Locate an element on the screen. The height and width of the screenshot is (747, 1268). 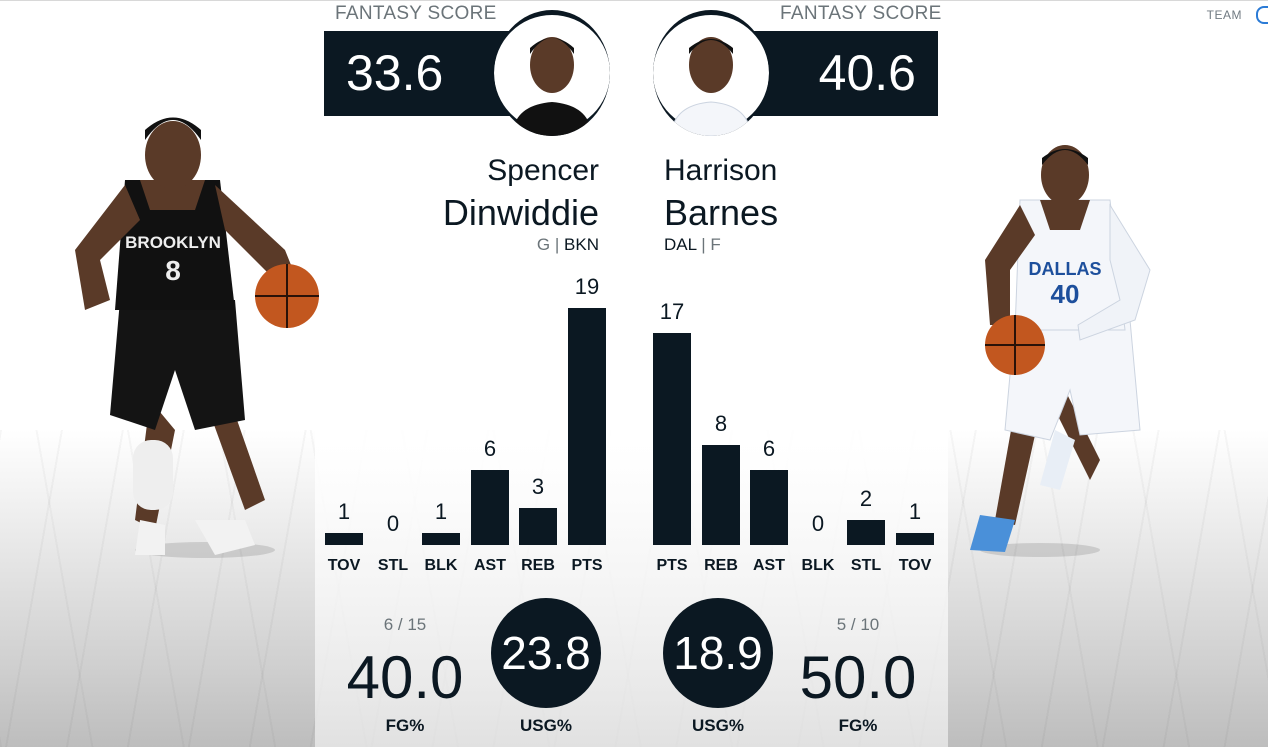
right-headshot-avatar-icon is located at coordinates (711, 75).